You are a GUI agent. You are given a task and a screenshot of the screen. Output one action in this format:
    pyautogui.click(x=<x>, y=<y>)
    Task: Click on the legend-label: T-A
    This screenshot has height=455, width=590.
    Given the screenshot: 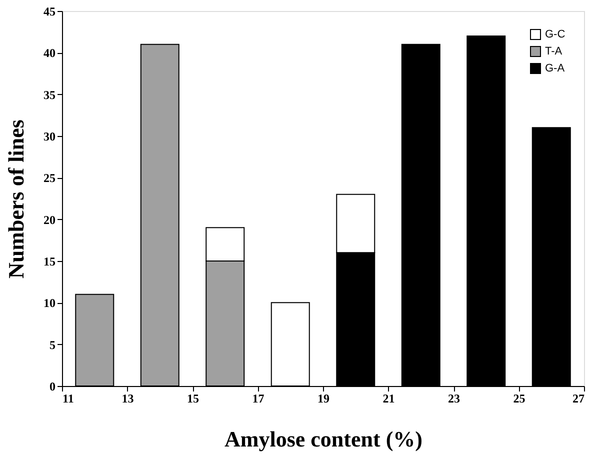 What is the action you would take?
    pyautogui.click(x=554, y=52)
    